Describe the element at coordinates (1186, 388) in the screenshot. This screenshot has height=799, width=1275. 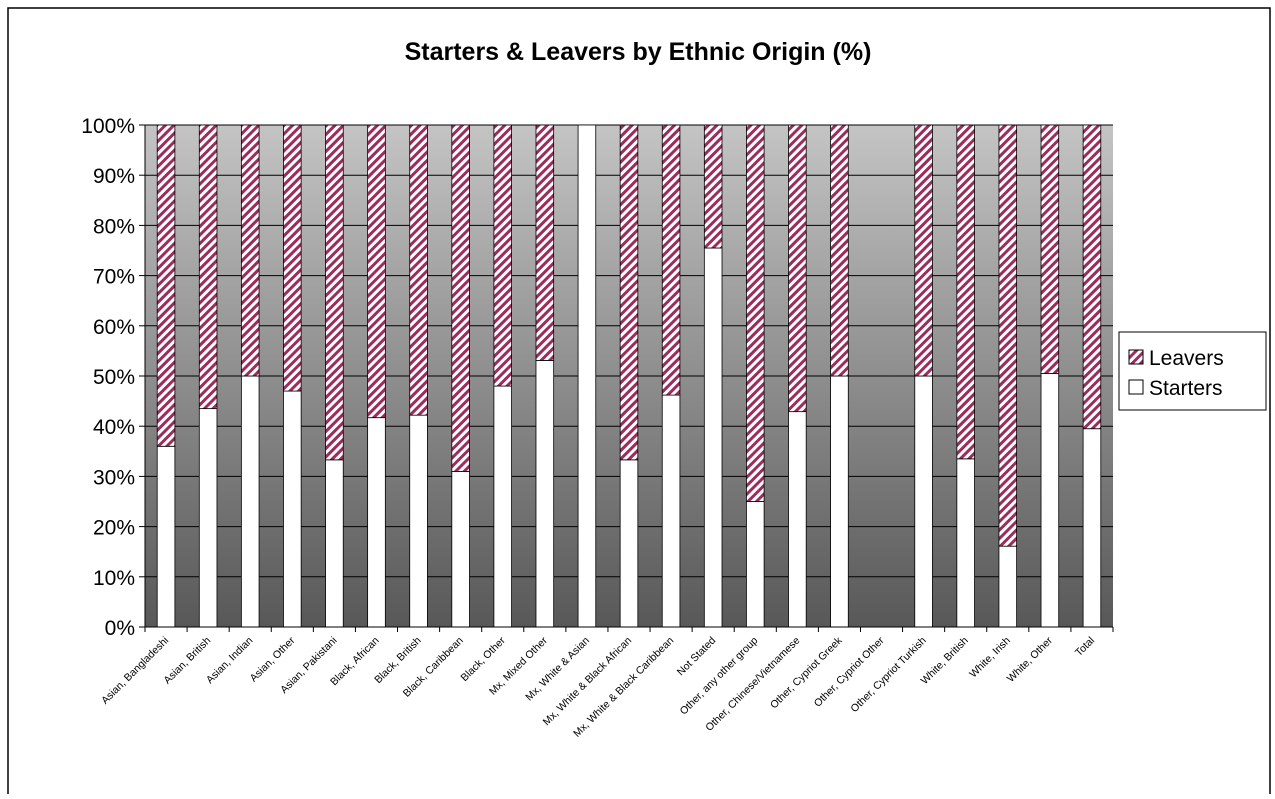
I see `legend-label-starters: Starters` at that location.